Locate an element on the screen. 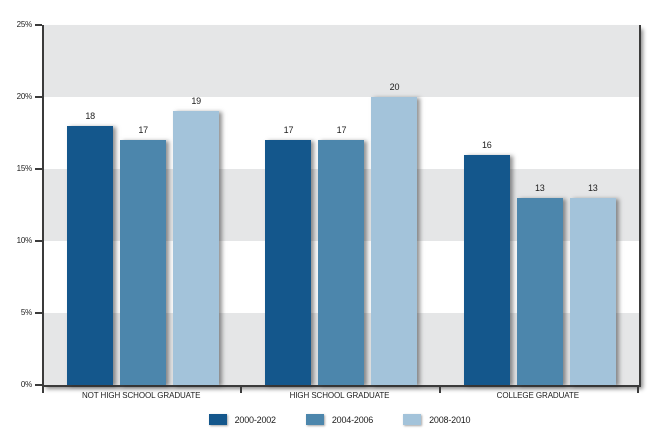  legend-item: 2004-2006 is located at coordinates (339, 419).